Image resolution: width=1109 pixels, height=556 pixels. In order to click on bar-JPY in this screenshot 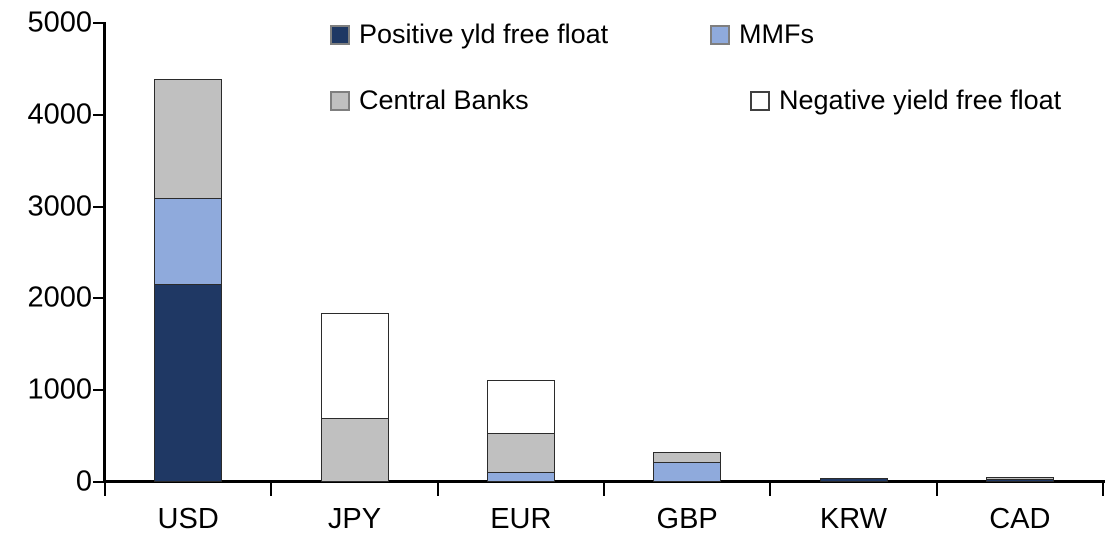, I will do `click(354, 397)`.